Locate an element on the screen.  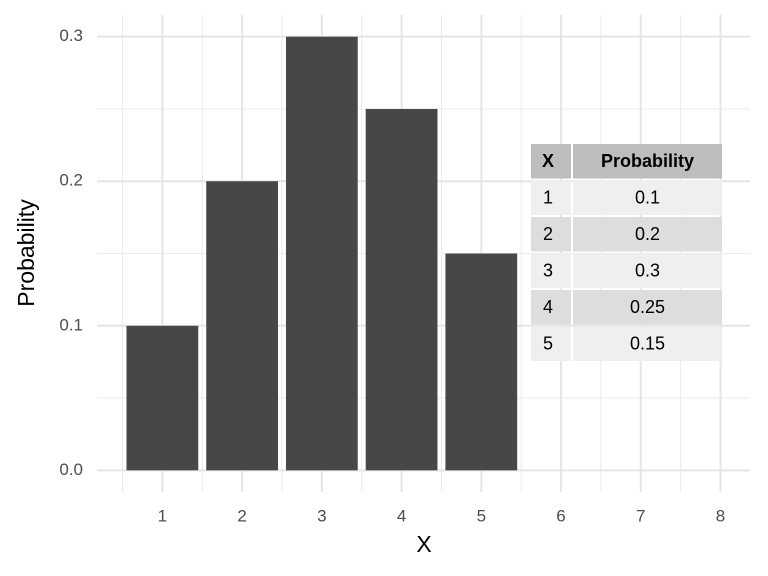
table-cell-text: 0.15 is located at coordinates (647, 344).